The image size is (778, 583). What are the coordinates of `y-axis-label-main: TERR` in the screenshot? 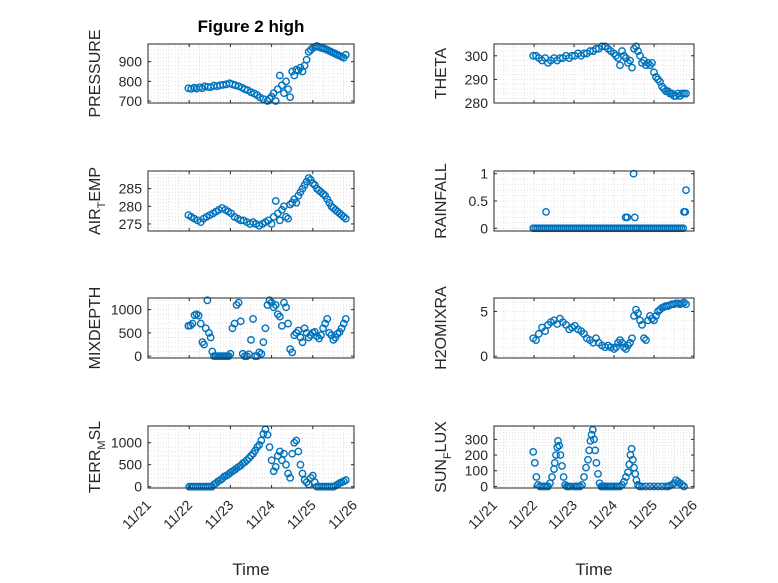 It's located at (95, 472).